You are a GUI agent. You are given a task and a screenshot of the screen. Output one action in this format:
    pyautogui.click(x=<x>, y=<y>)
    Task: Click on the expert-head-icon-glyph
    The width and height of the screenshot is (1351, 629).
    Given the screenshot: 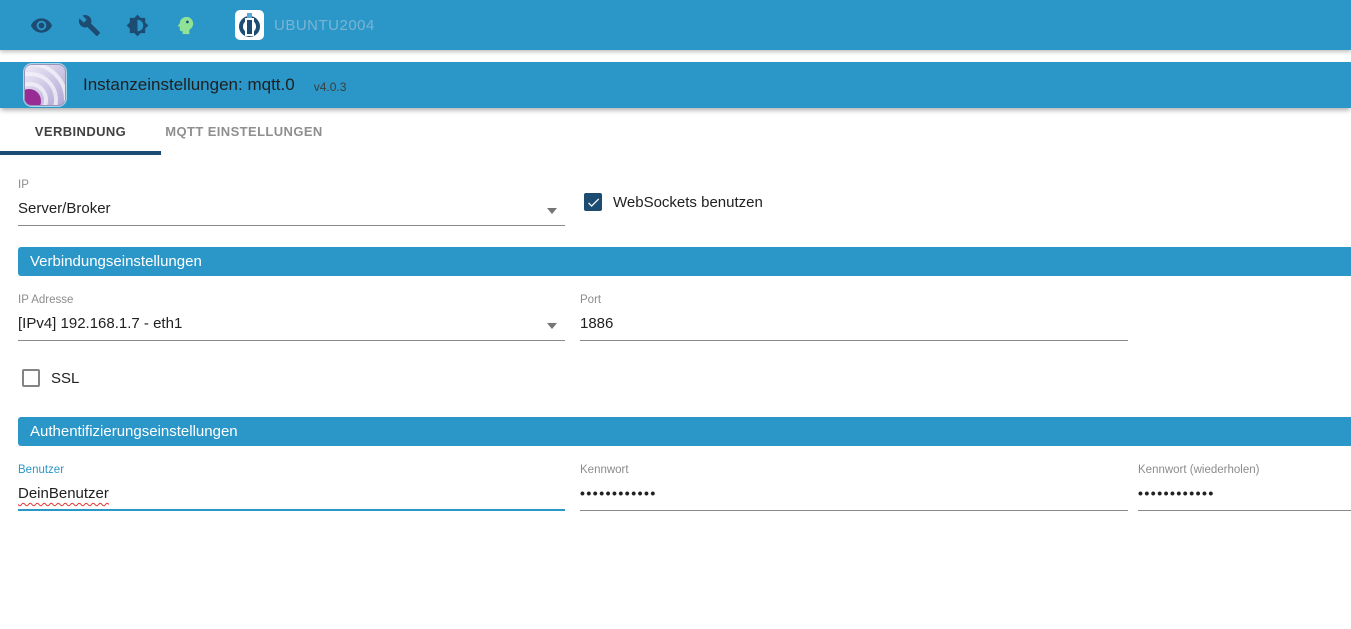 What is the action you would take?
    pyautogui.click(x=185, y=25)
    